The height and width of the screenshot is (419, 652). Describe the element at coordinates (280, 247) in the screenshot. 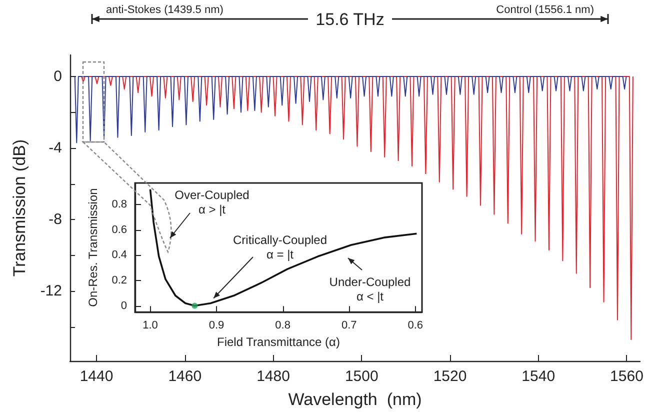

I see `annotation: Critically-Coupled α = |t` at that location.